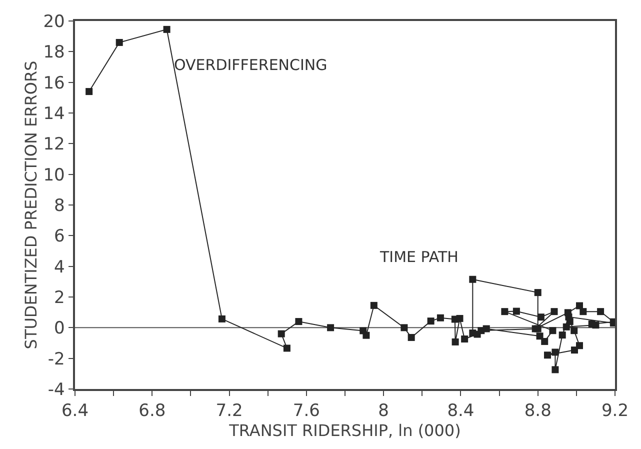 Image resolution: width=641 pixels, height=449 pixels. I want to click on x-tick-label: 7.6, so click(306, 411).